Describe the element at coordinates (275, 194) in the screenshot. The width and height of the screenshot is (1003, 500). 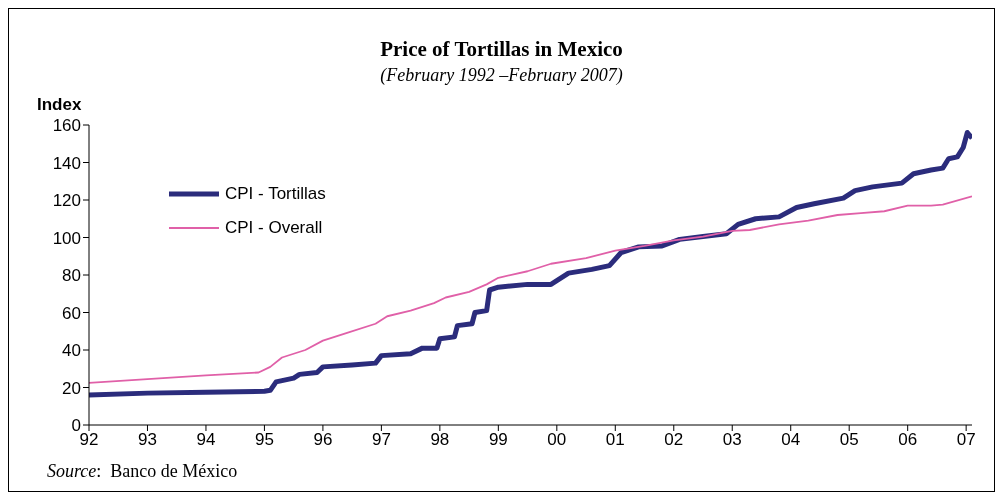
I see `legend-label: CPI - Tortillas` at that location.